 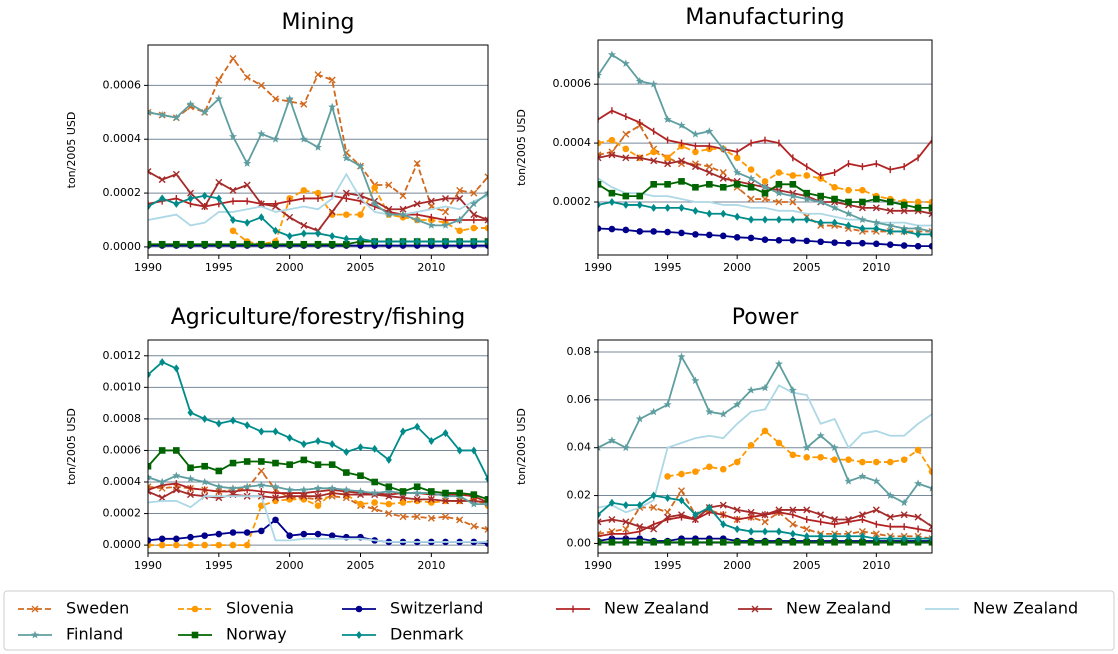 I want to click on x-tick-label: 2005, so click(x=361, y=565).